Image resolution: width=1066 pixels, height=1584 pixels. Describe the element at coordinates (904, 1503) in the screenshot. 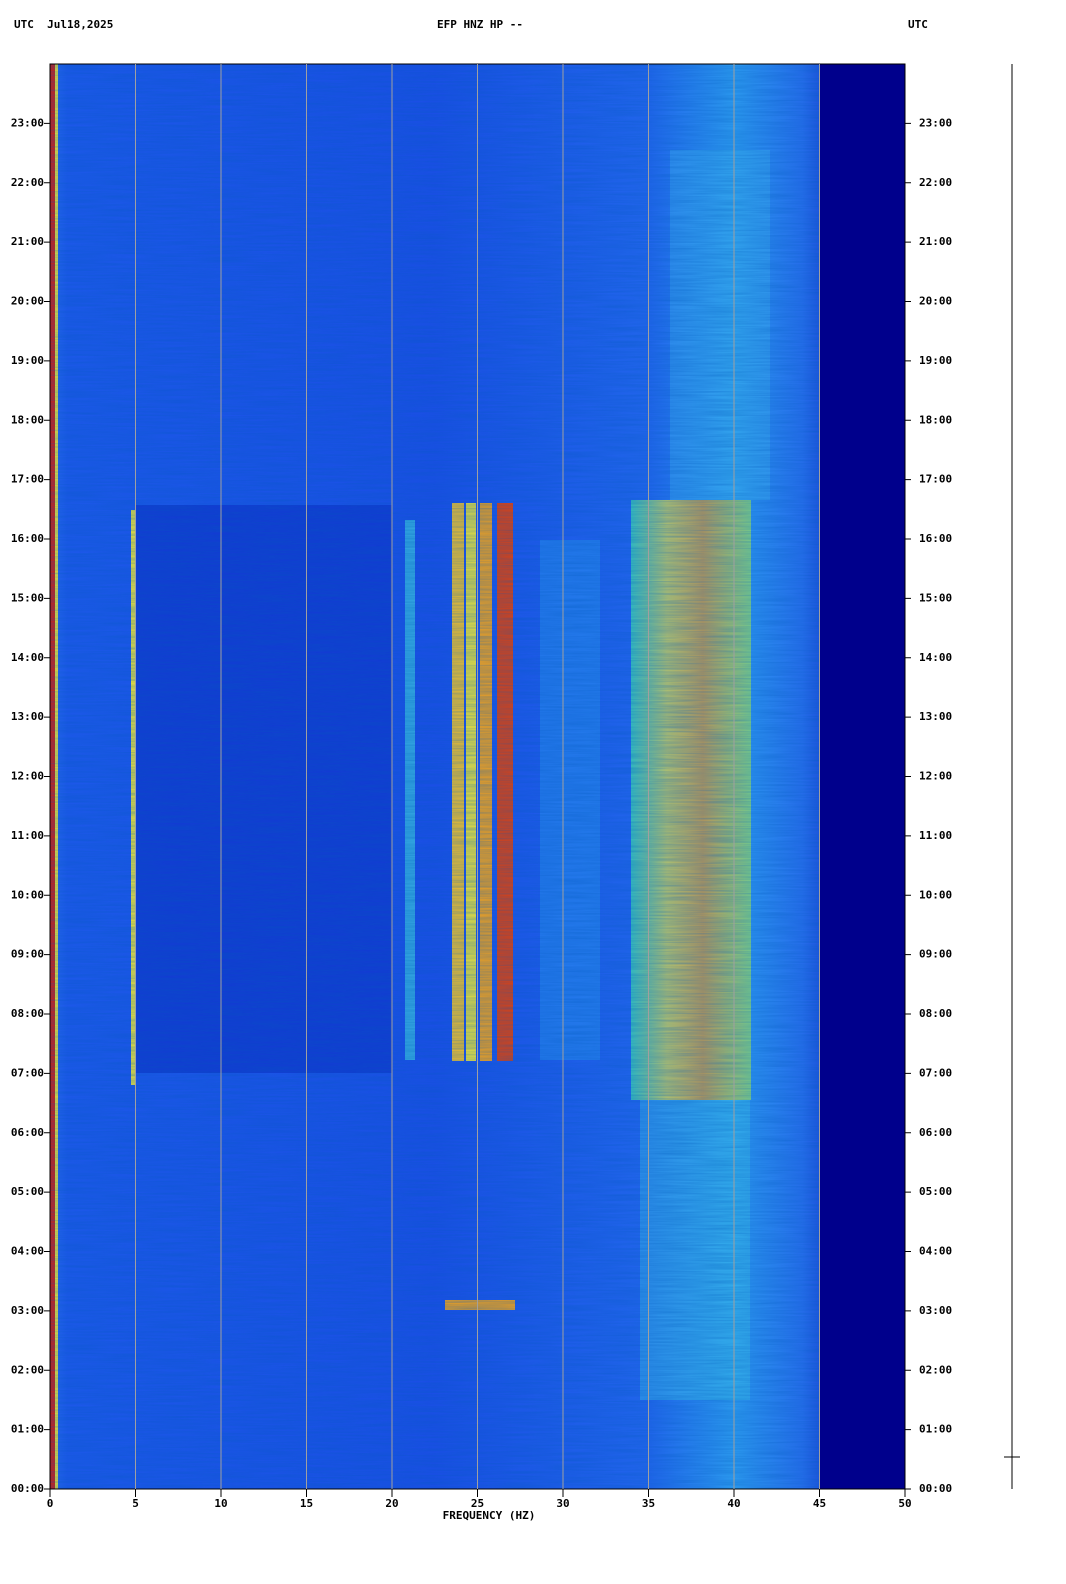

I see `x-tick-label: 50` at that location.